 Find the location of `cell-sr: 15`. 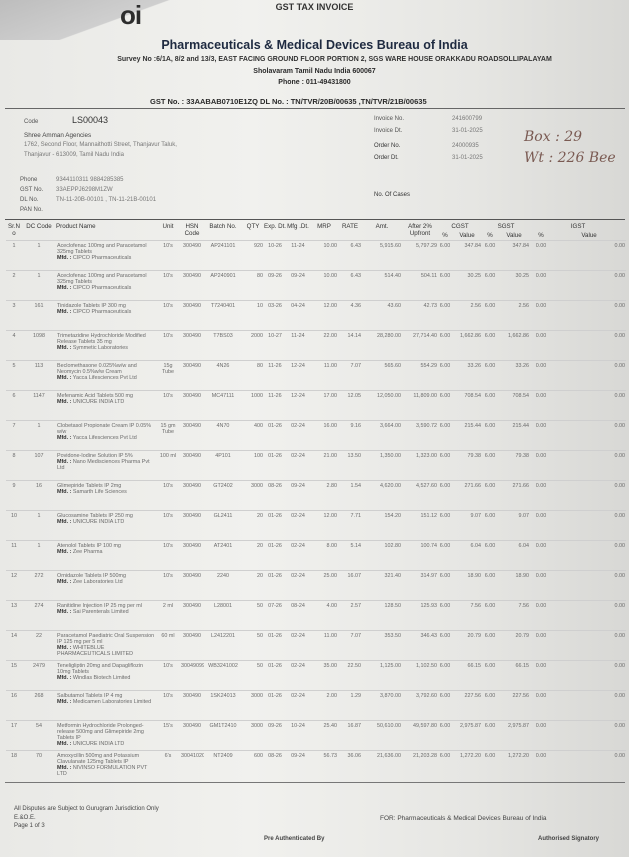

cell-sr: 15 is located at coordinates (14, 675).